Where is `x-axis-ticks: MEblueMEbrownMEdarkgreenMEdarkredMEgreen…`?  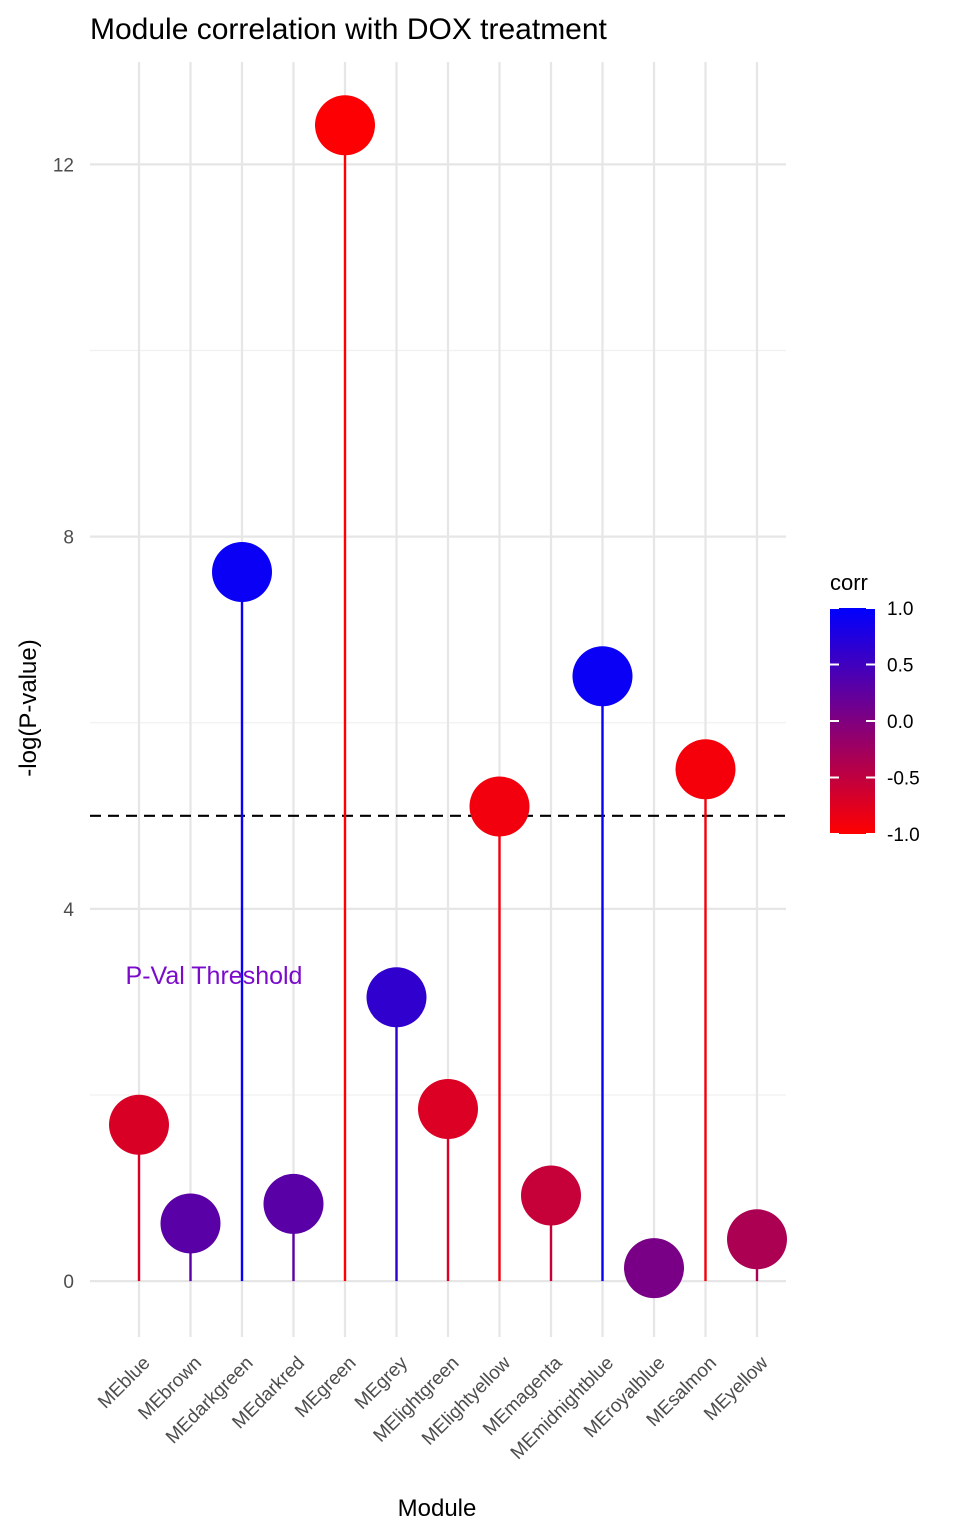 x-axis-ticks: MEblueMEbrownMEdarkgreenMEdarkredMEgreen… is located at coordinates (433, 1408).